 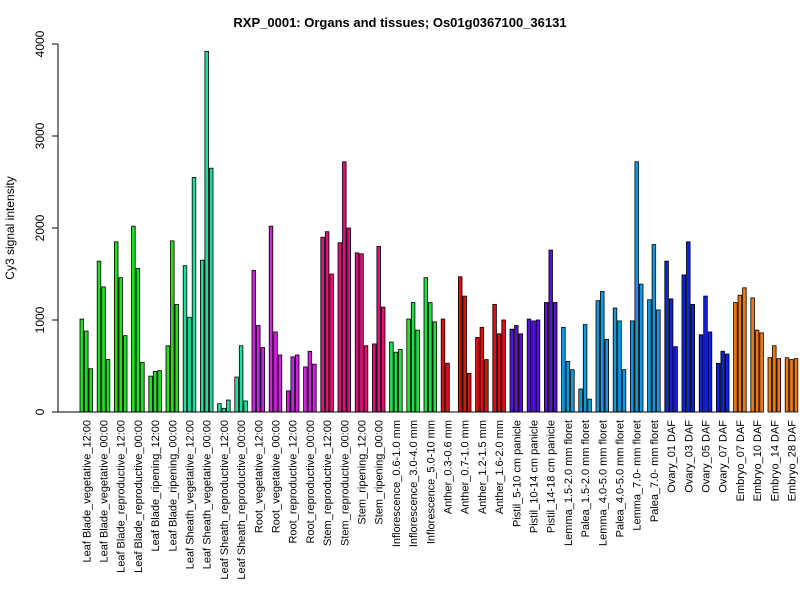 I want to click on x-tick-label: Stem_ripening_12:00, so click(x=363, y=472).